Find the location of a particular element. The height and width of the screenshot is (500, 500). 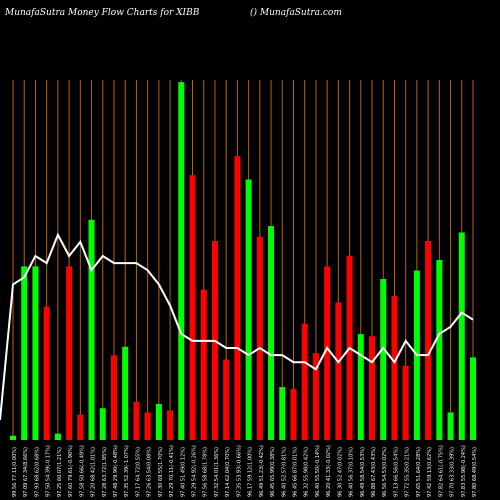

x-axis-tick-label: 97.72 55.35(0.21%) is located at coordinates (408, 472).